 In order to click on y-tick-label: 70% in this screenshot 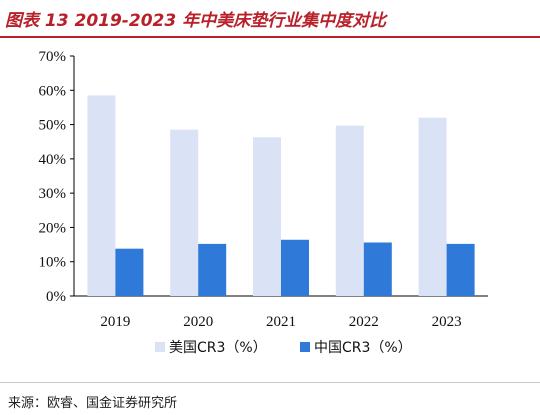, I will do `click(53, 57)`.